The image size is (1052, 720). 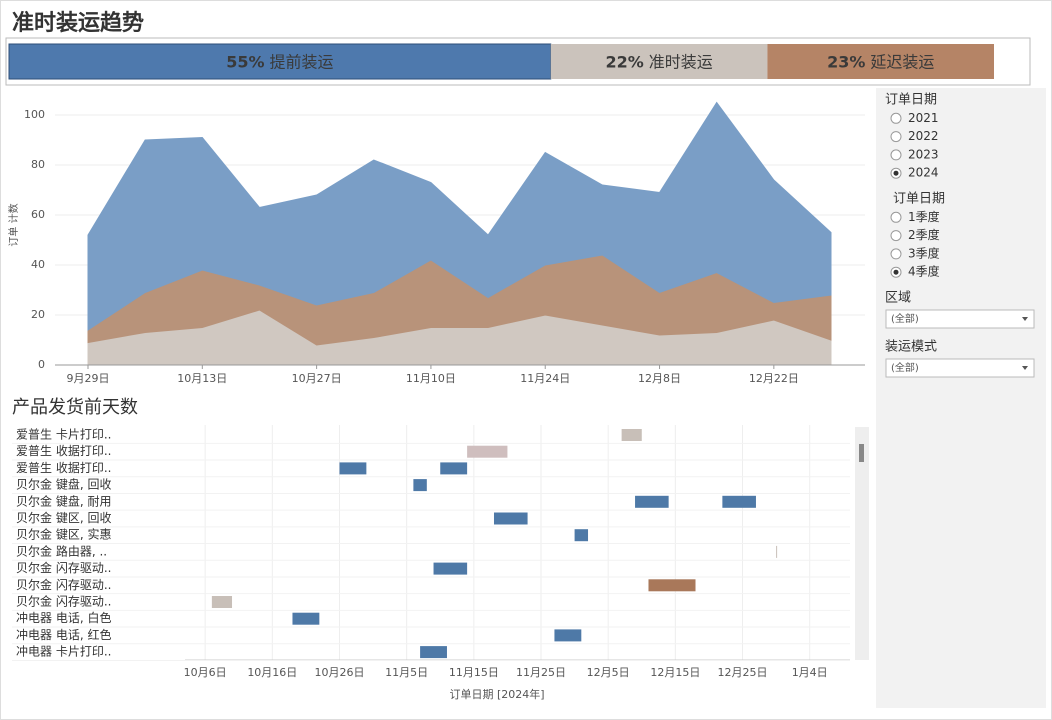 I want to click on x-tick-label: 10月16日, so click(x=272, y=672).